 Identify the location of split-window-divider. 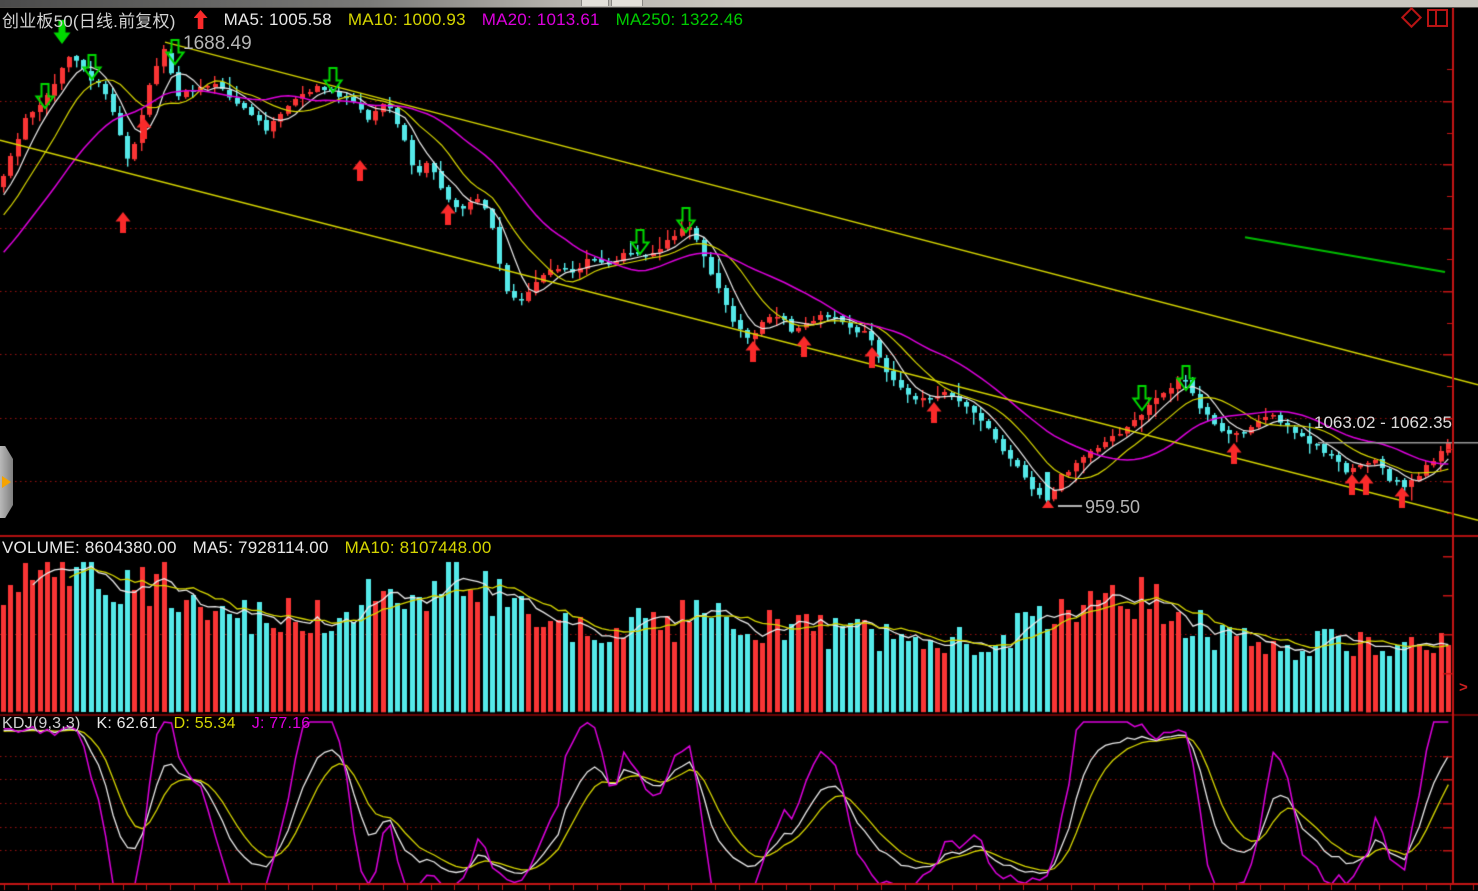
(1436, 18).